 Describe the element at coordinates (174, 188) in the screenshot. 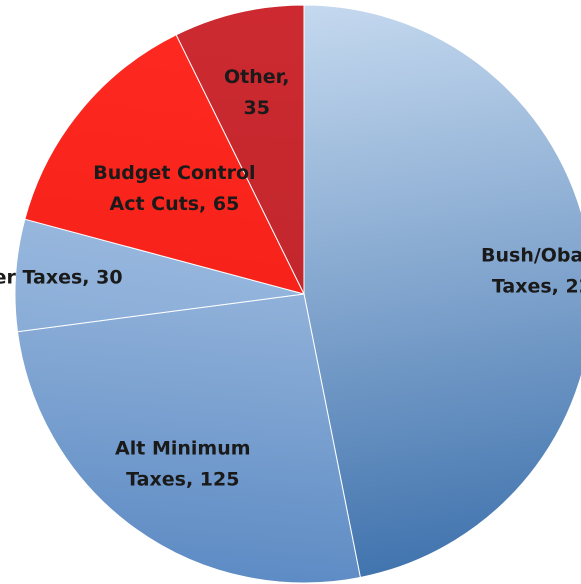

I see `slice-label-3: Budget Control Act Cuts, 65` at that location.